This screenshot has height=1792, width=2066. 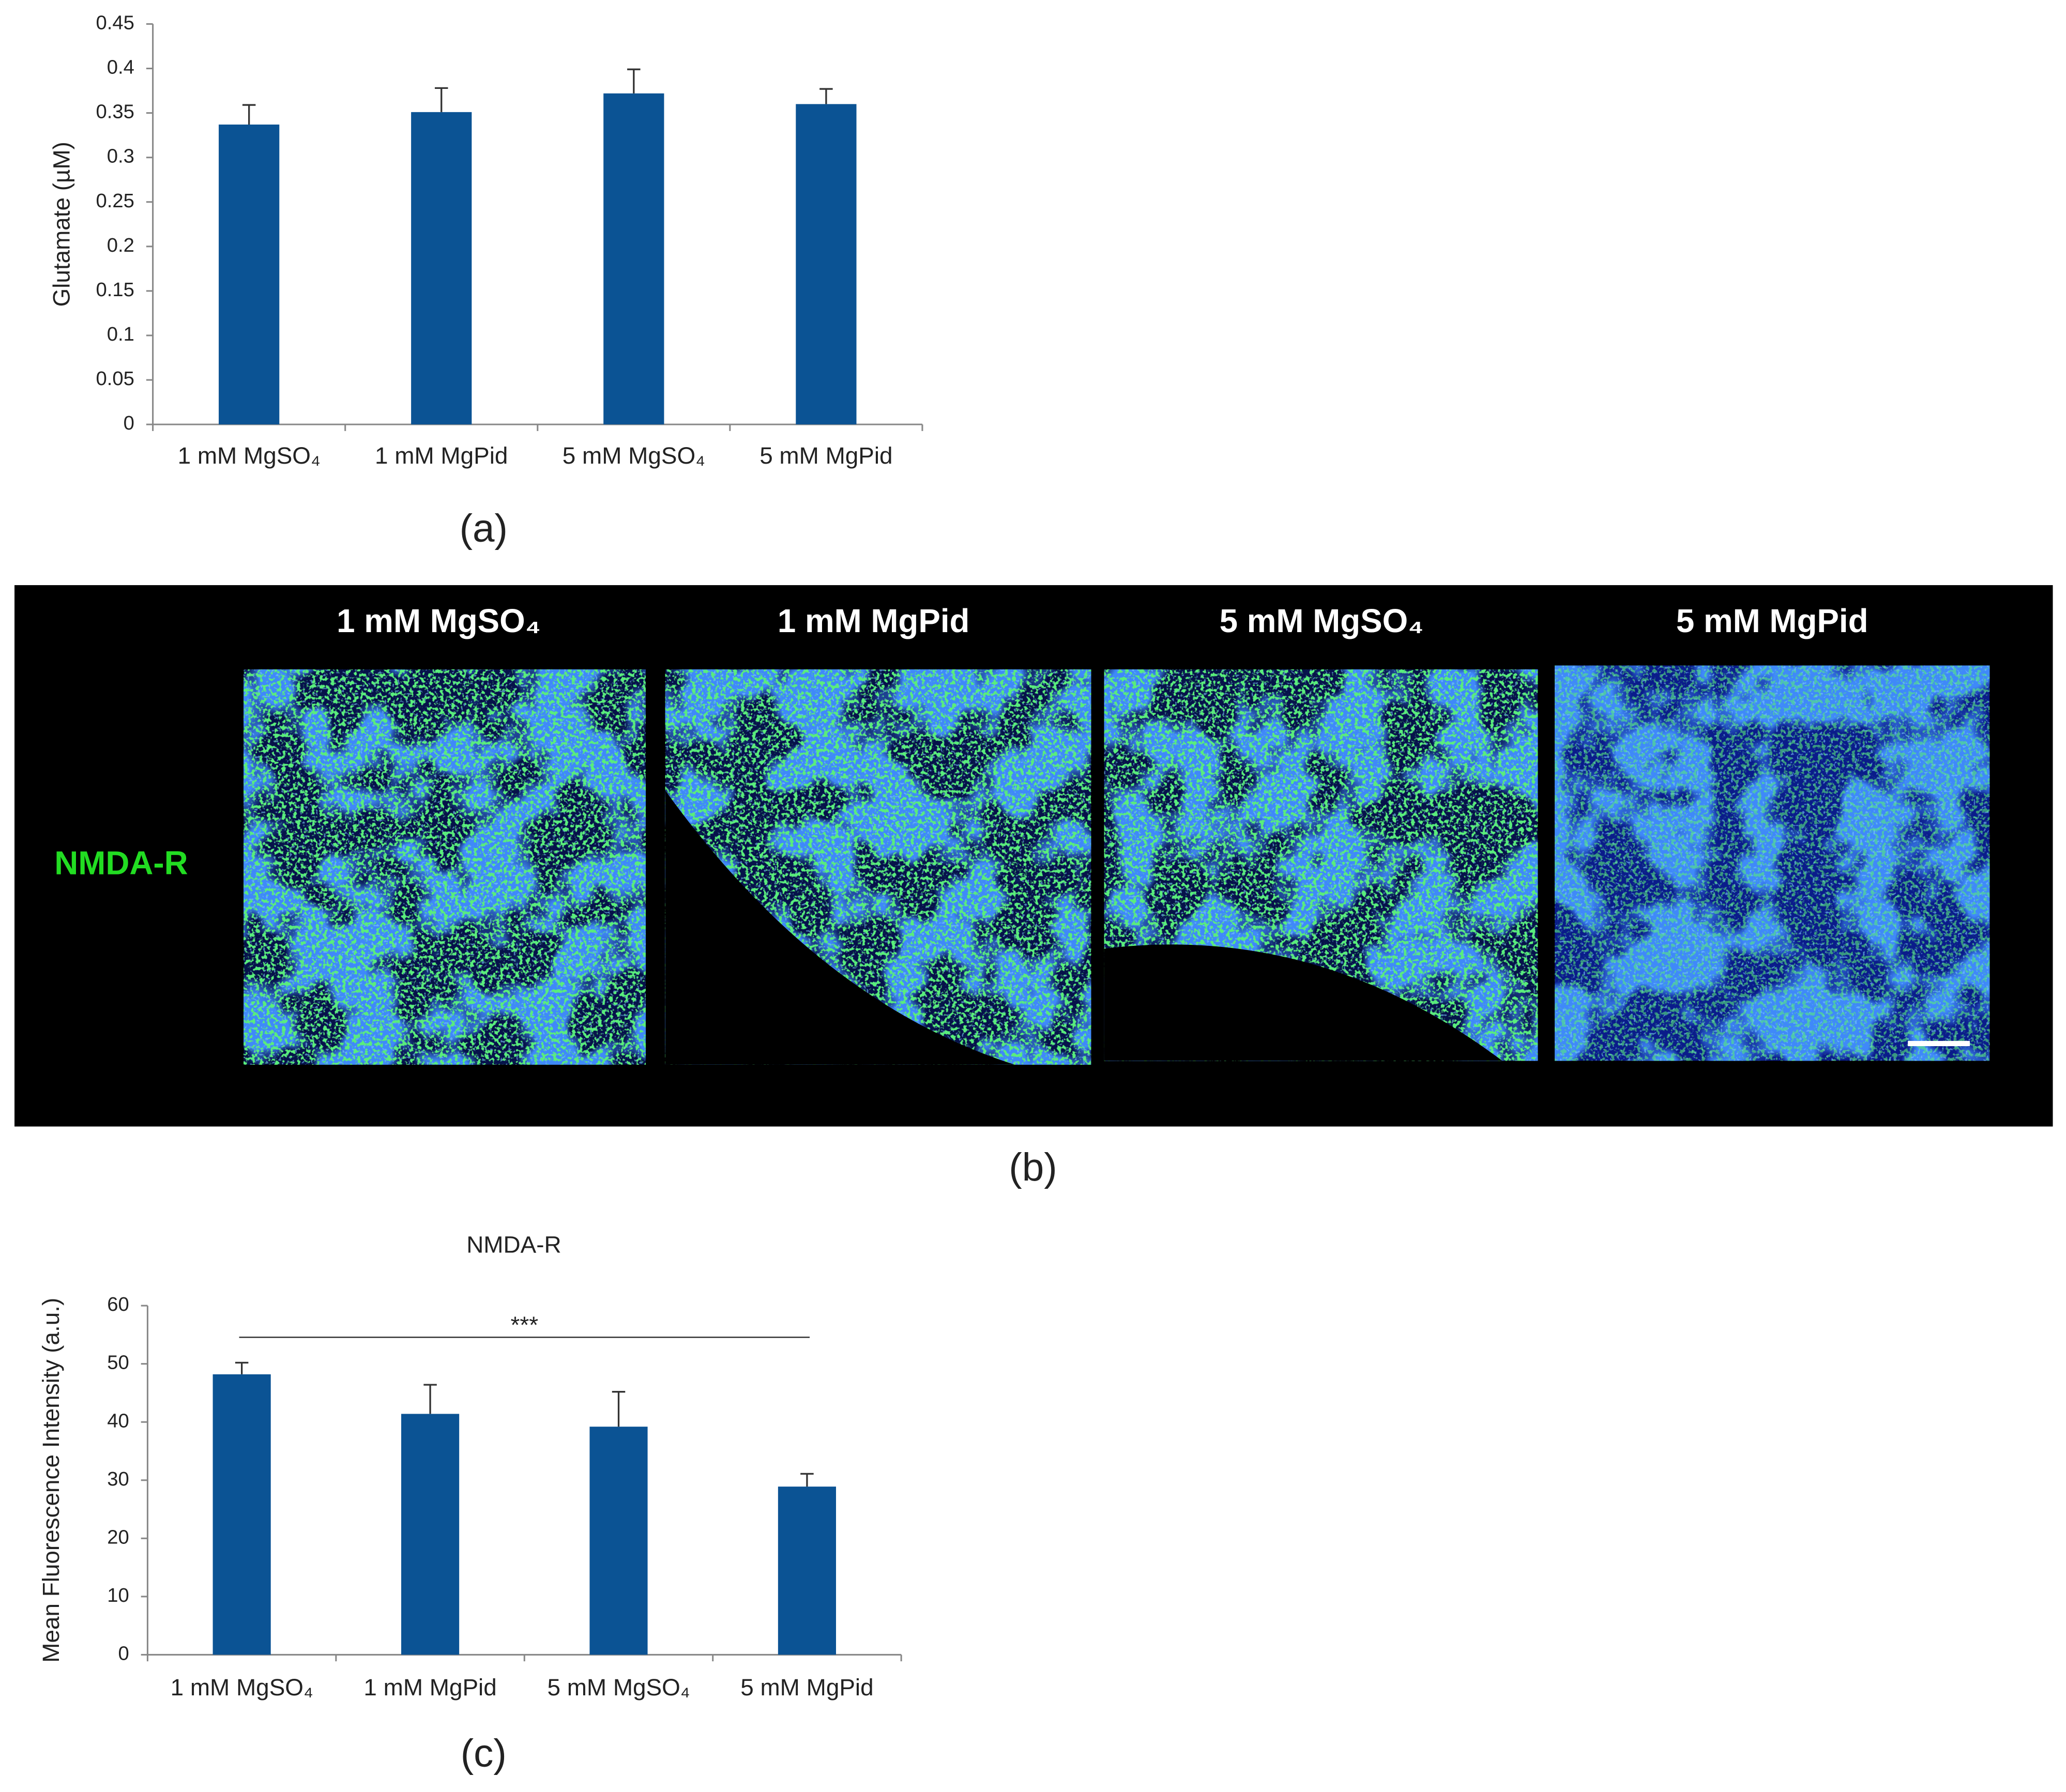 What do you see at coordinates (118, 1363) in the screenshot?
I see `y-tick-label: 50` at bounding box center [118, 1363].